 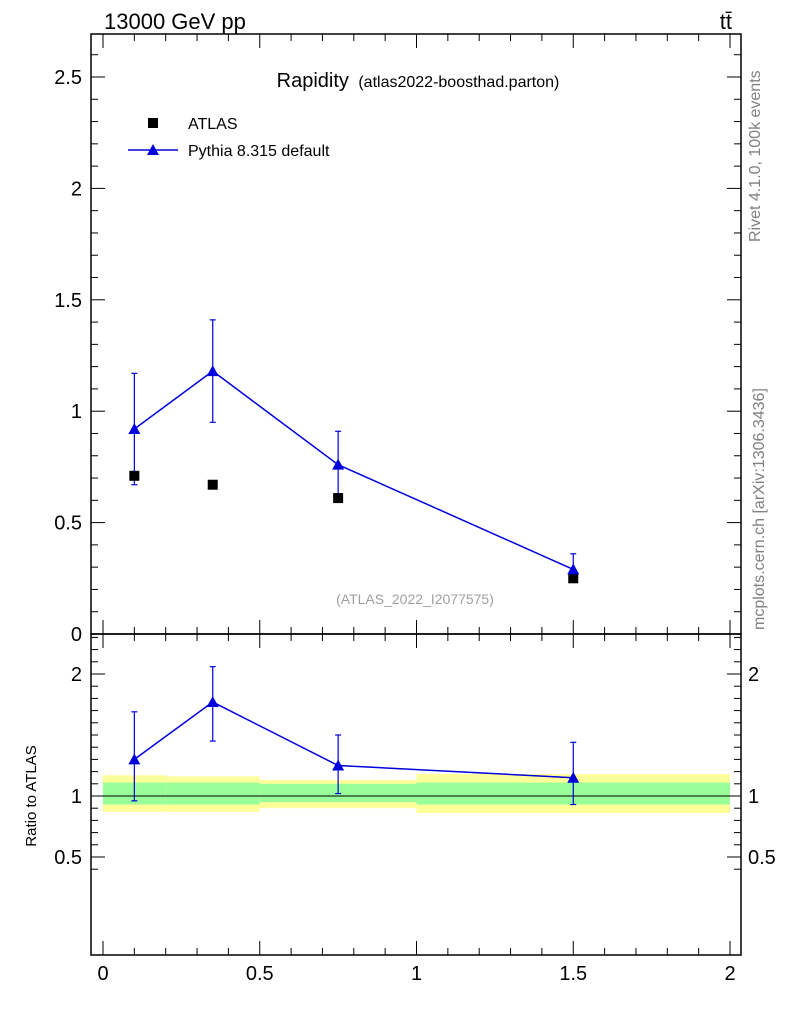 What do you see at coordinates (153, 149) in the screenshot?
I see `legend-pythia-marker` at bounding box center [153, 149].